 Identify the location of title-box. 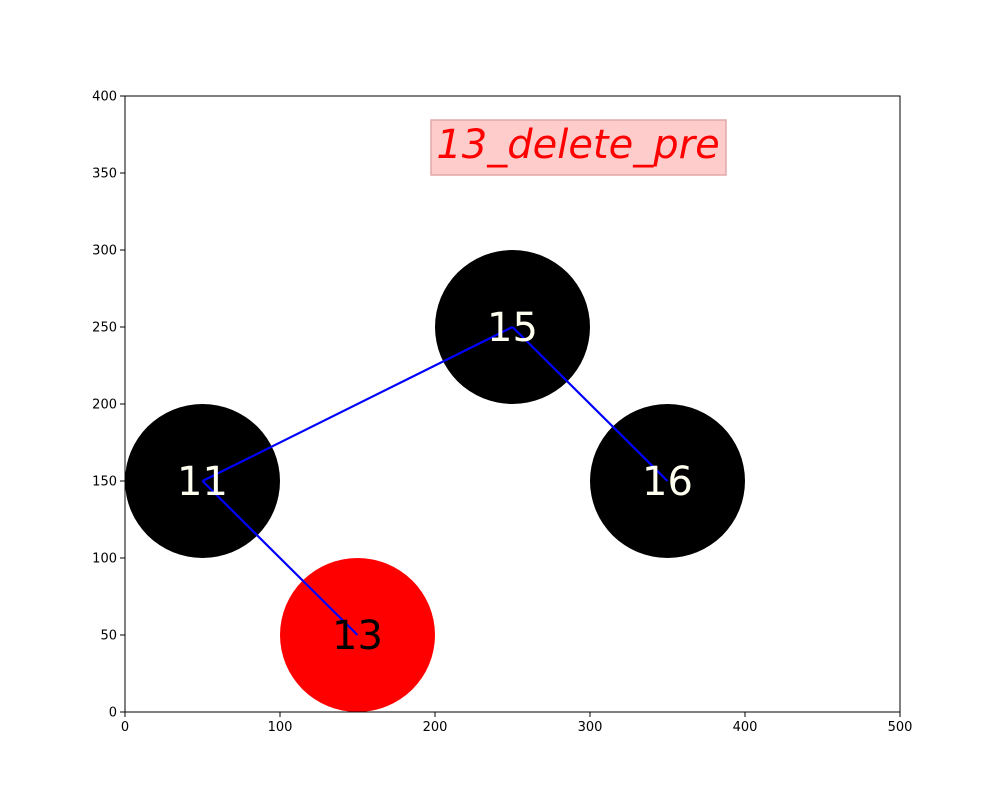
(578, 147).